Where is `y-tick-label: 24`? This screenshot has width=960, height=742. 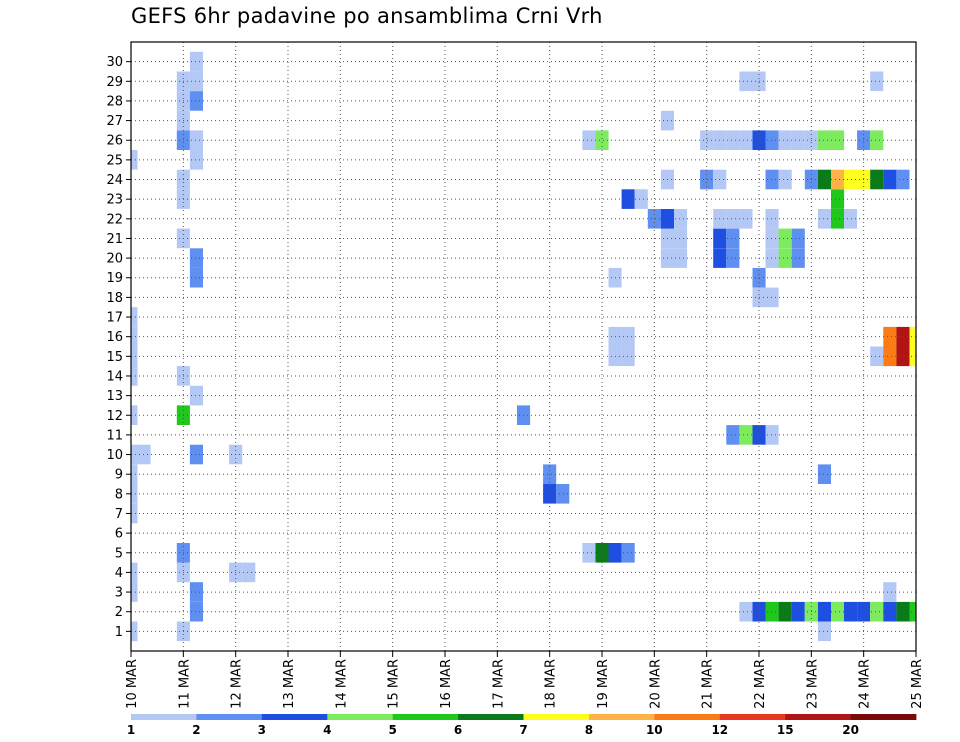
y-tick-label: 24 is located at coordinates (114, 180).